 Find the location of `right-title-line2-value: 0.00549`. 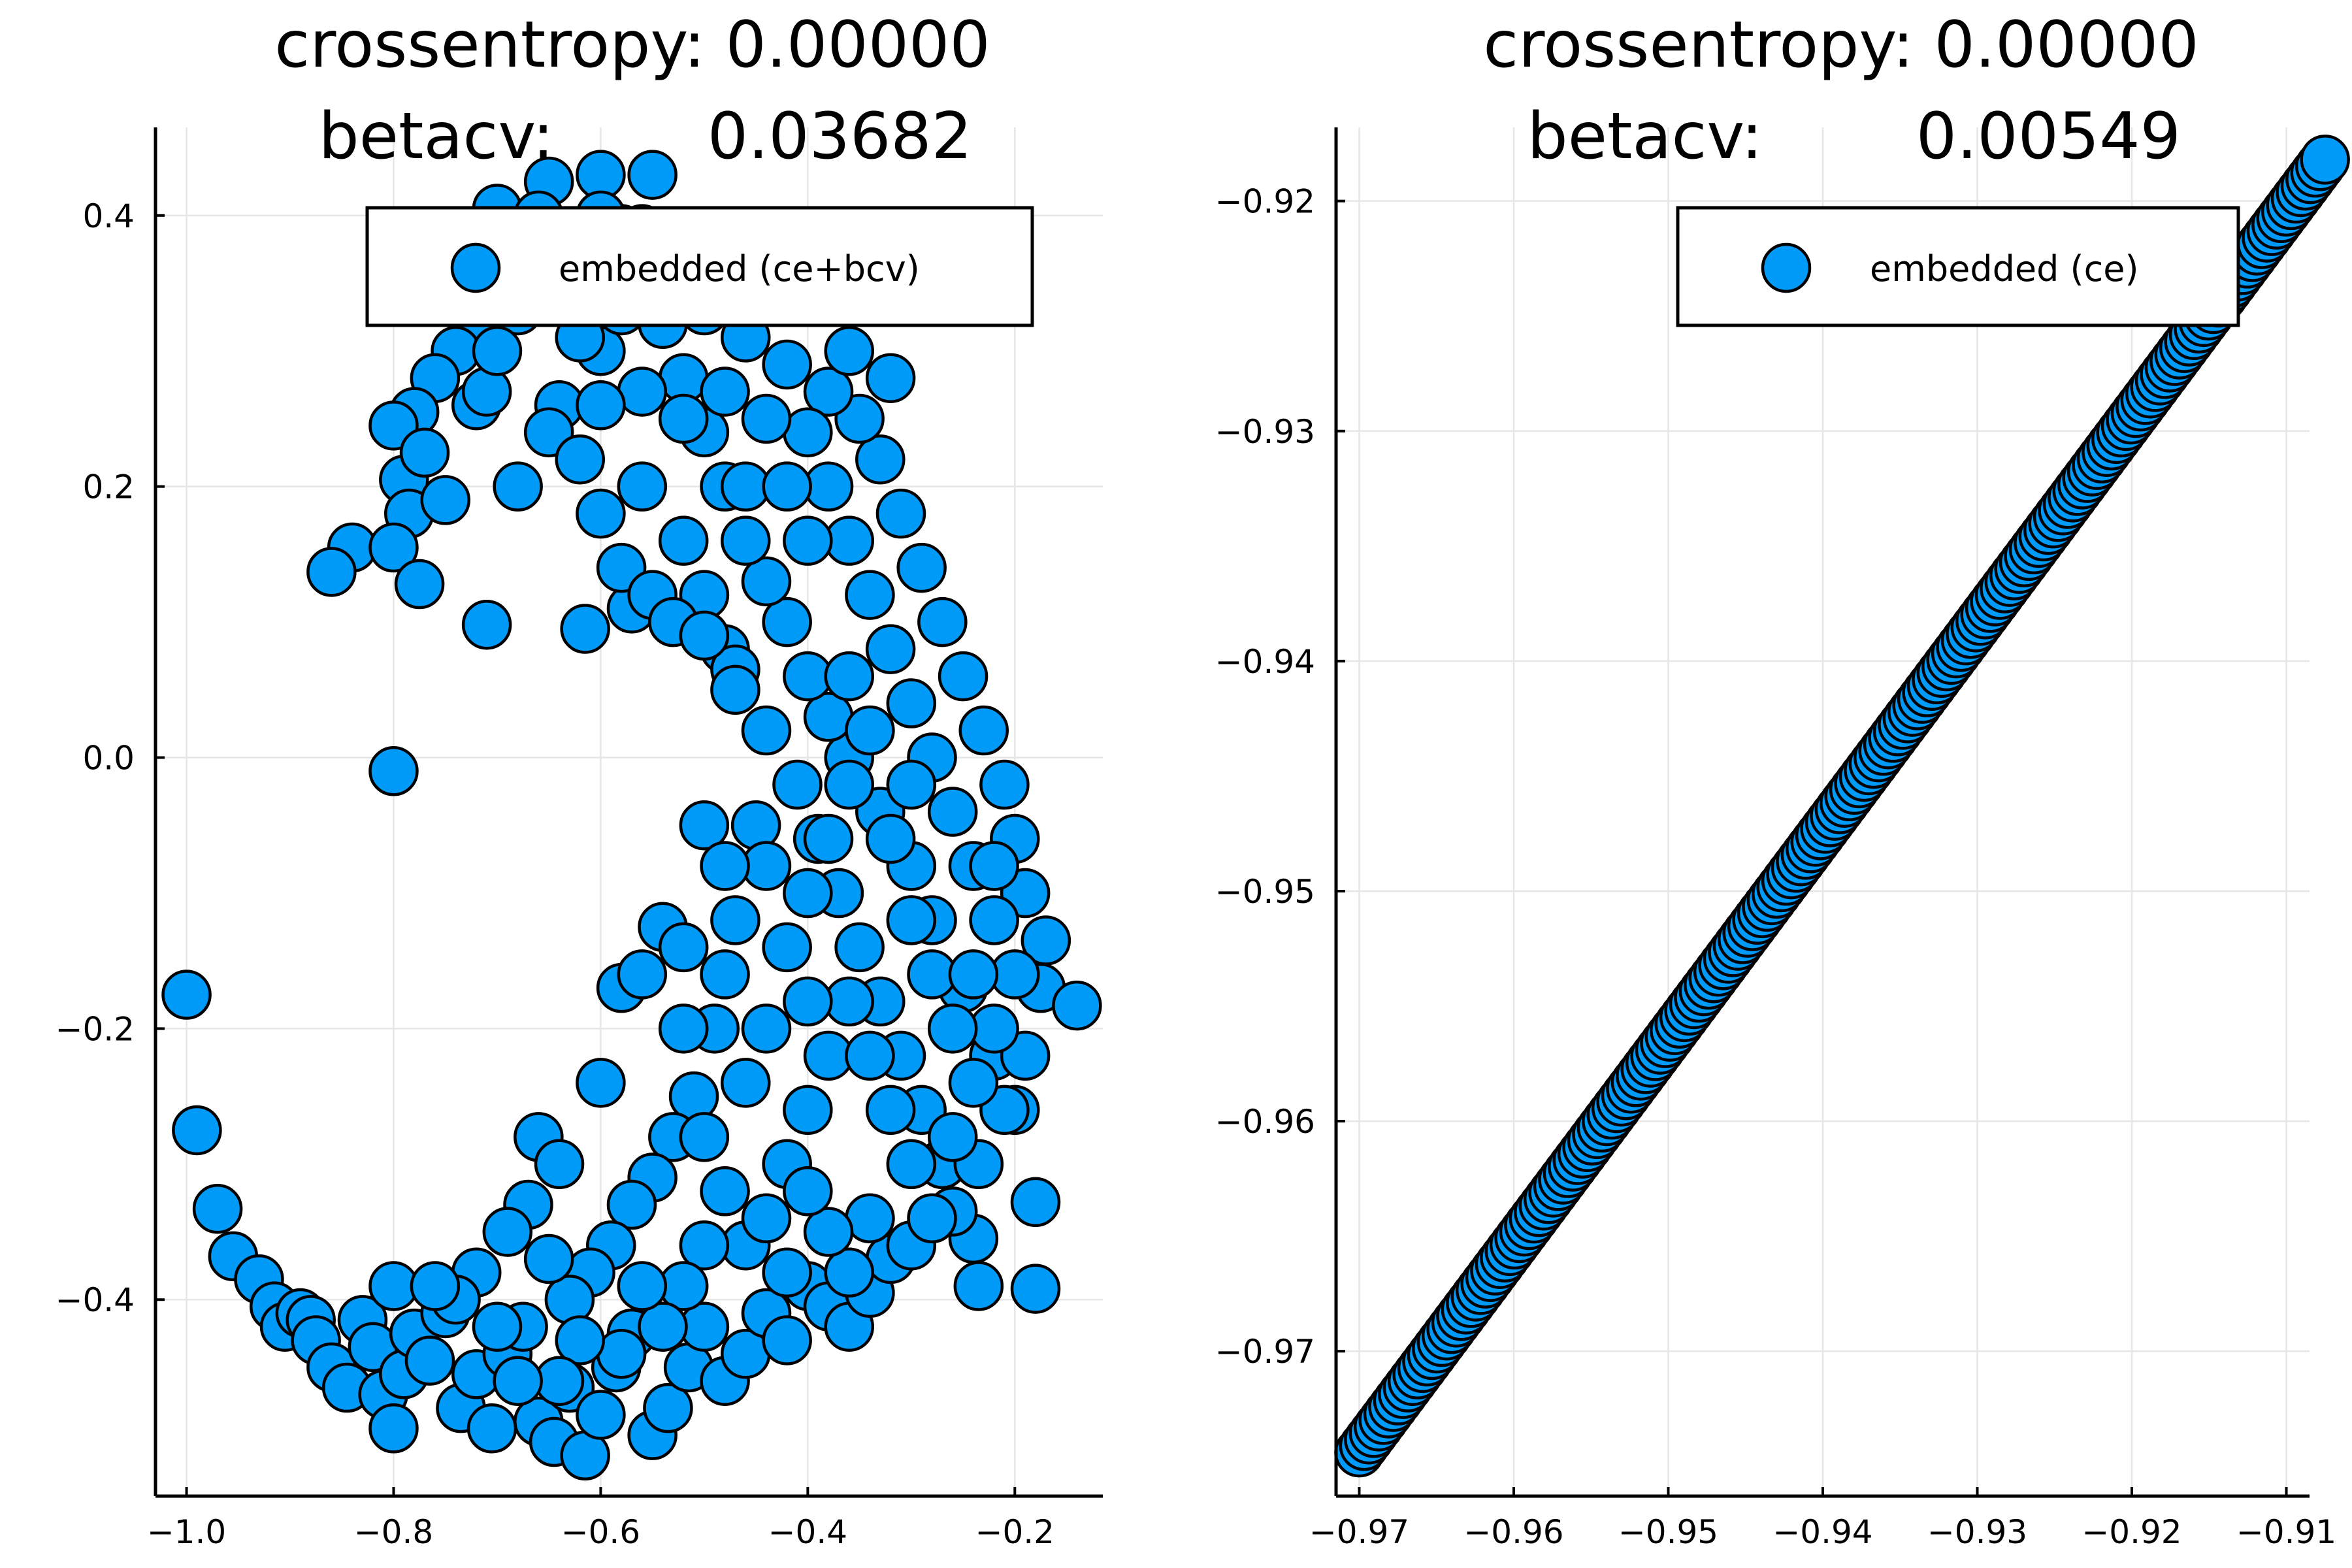

right-title-line2-value: 0.00549 is located at coordinates (2048, 136).